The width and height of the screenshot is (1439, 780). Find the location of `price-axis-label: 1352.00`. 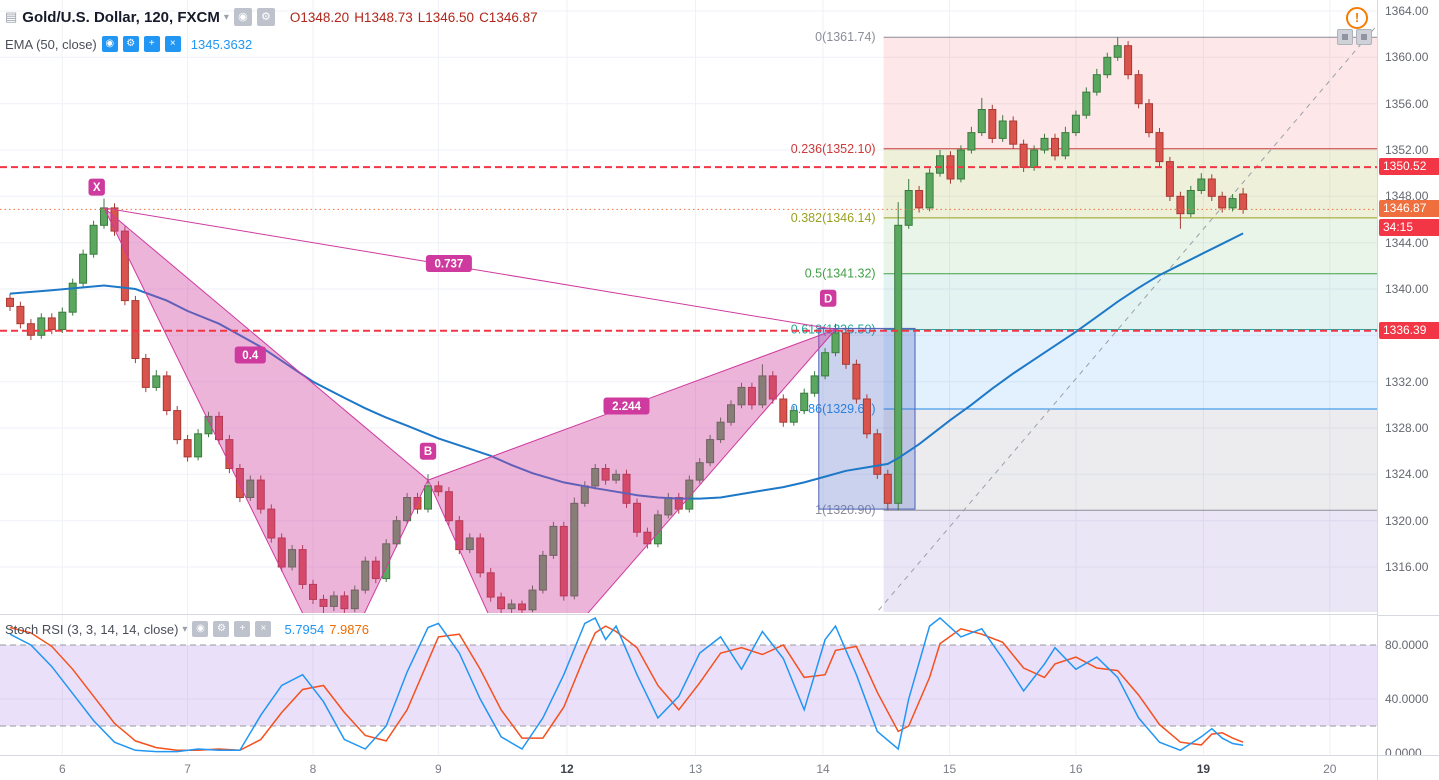

price-axis-label: 1352.00 is located at coordinates (1407, 150).